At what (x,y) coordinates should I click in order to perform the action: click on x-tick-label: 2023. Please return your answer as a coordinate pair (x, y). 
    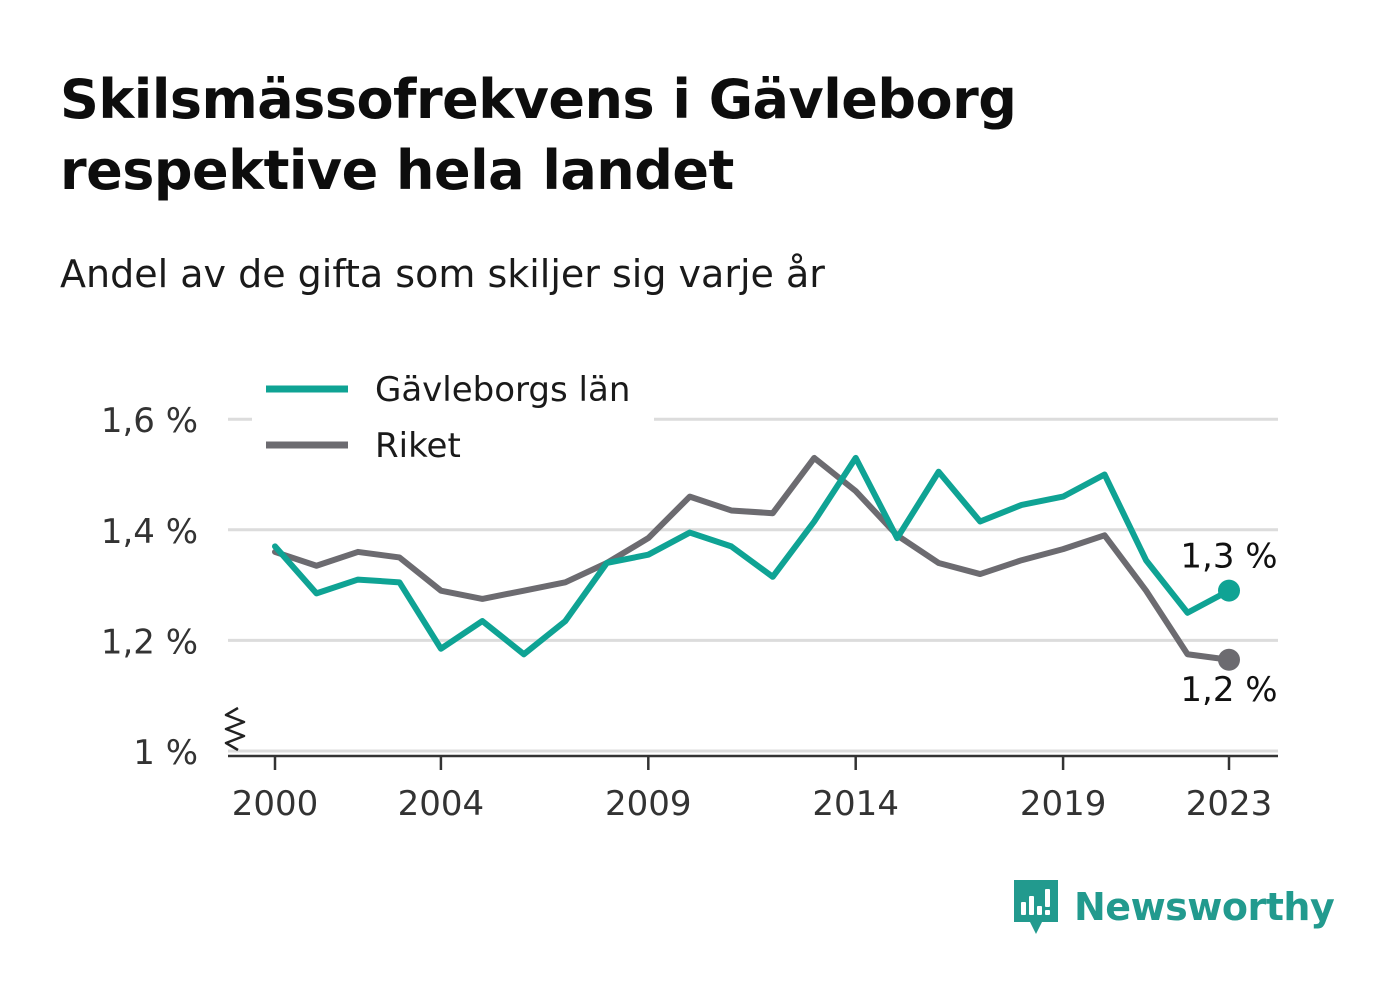
    Looking at the image, I should click on (1229, 804).